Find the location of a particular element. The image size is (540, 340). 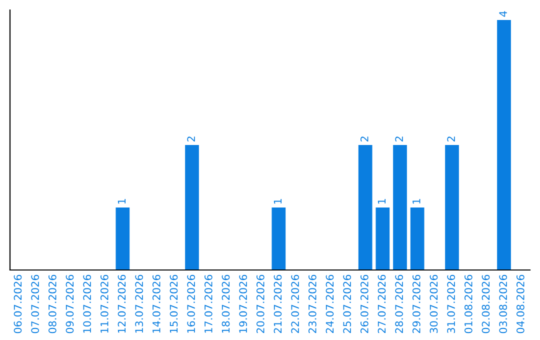

x-tick-label: 07.07.2026 is located at coordinates (35, 304).